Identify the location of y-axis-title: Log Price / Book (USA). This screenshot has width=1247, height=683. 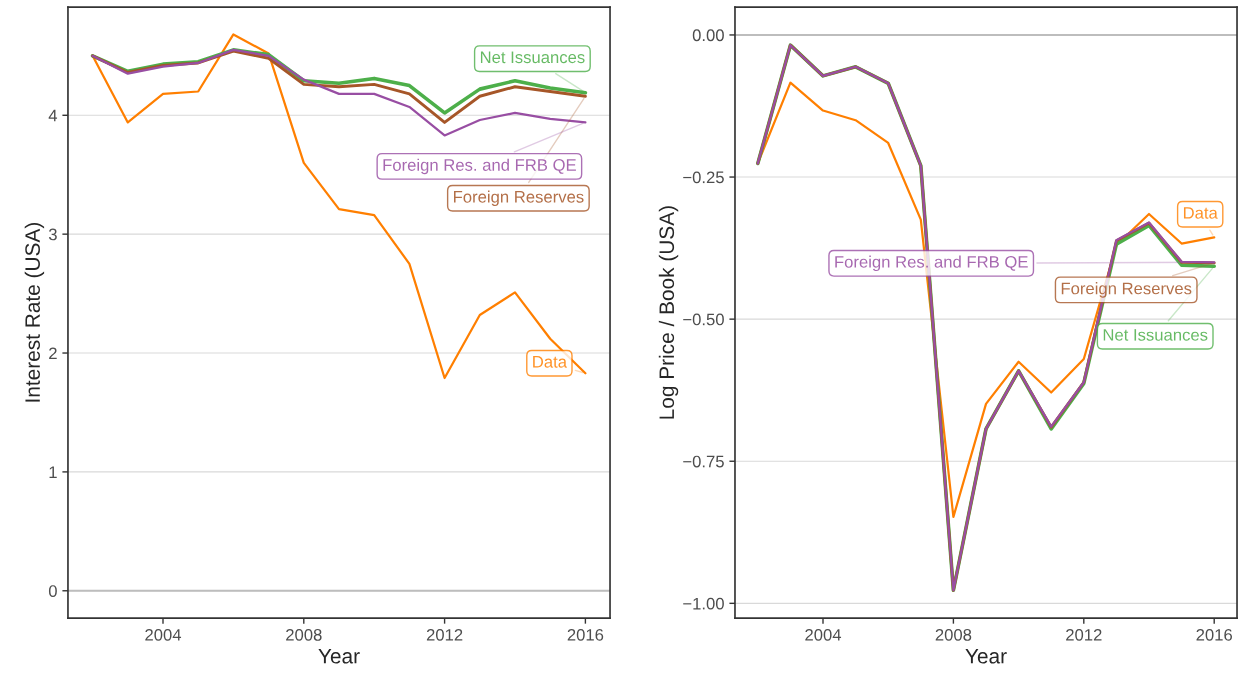
(668, 312).